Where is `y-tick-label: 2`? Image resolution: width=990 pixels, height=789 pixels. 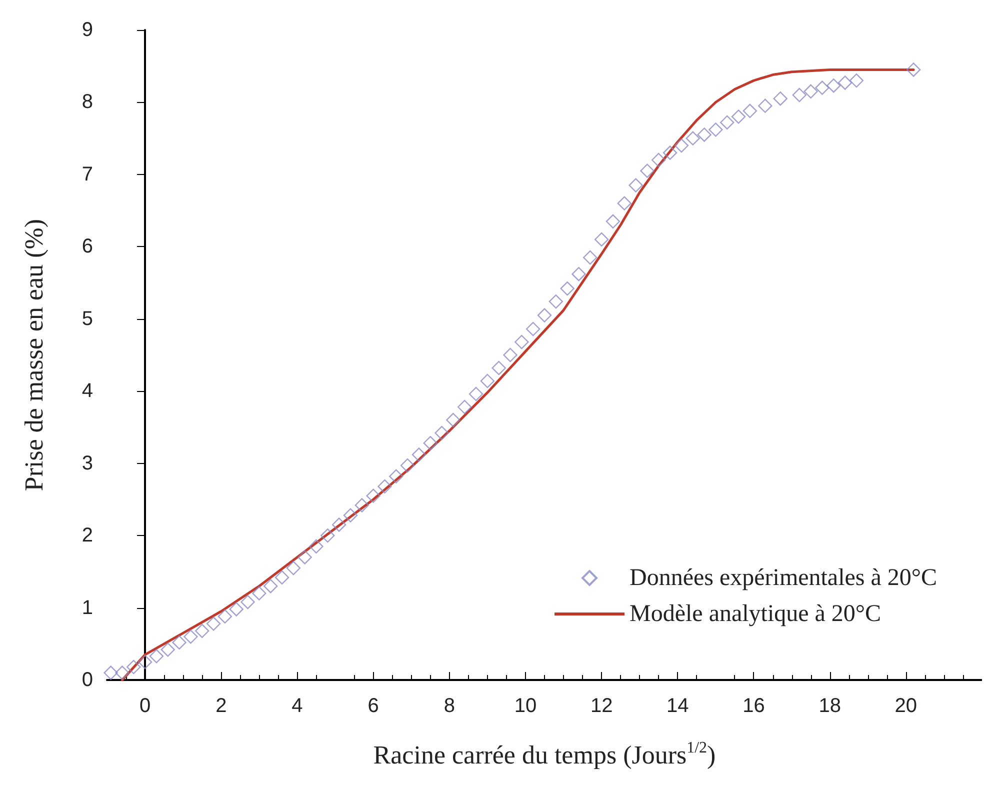 y-tick-label: 2 is located at coordinates (87, 535).